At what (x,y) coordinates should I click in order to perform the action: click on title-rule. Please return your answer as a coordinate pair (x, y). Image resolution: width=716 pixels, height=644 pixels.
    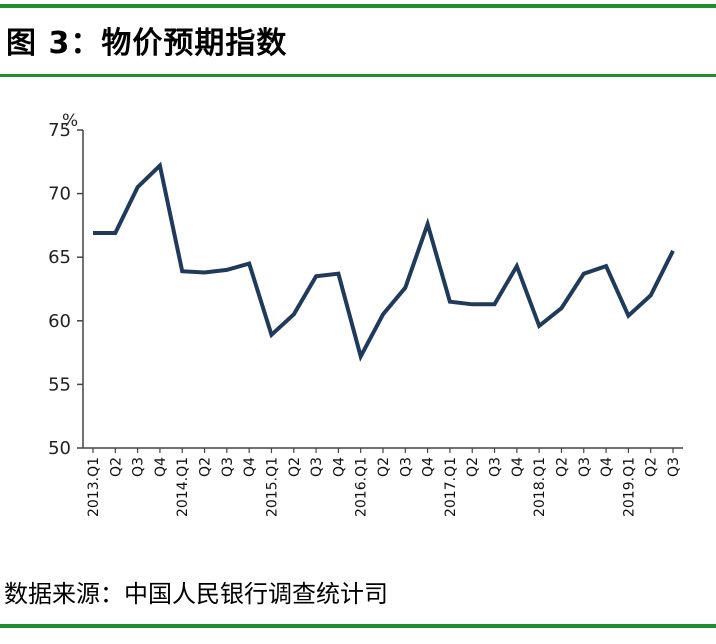
    Looking at the image, I should click on (358, 75).